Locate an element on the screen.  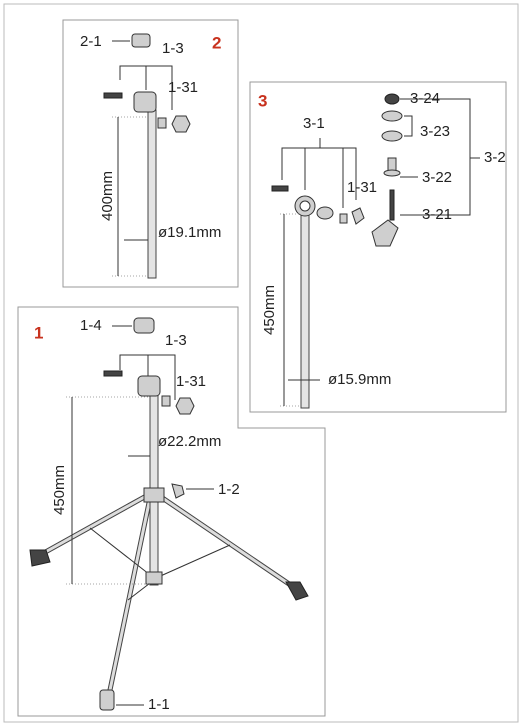
length-label: 400mm is located at coordinates (107, 196).